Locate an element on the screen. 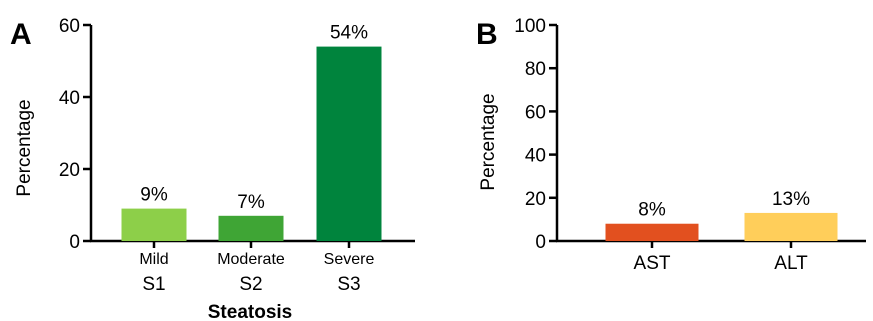 This screenshot has width=873, height=321. category-sublabel: Moderate is located at coordinates (251, 259).